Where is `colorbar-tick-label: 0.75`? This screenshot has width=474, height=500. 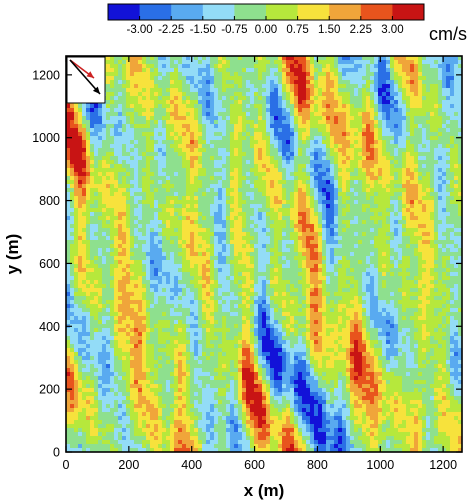
colorbar-tick-label: 0.75 is located at coordinates (297, 30).